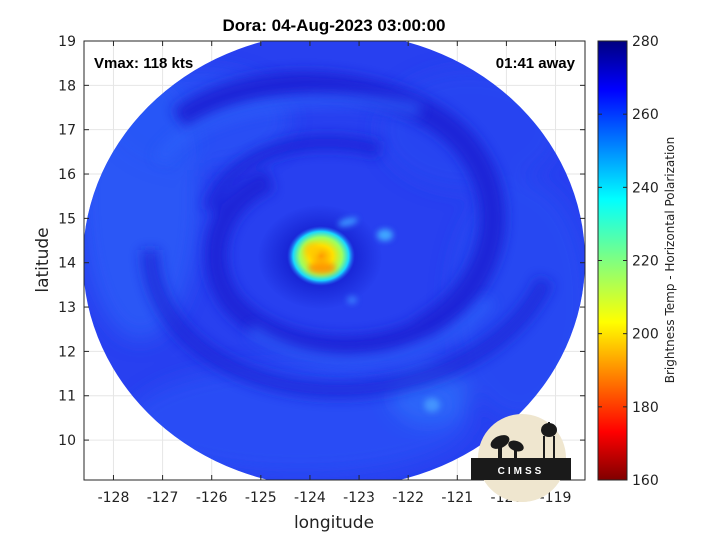 This screenshot has width=720, height=540. What do you see at coordinates (67, 219) in the screenshot?
I see `y-tick-label: 15` at bounding box center [67, 219].